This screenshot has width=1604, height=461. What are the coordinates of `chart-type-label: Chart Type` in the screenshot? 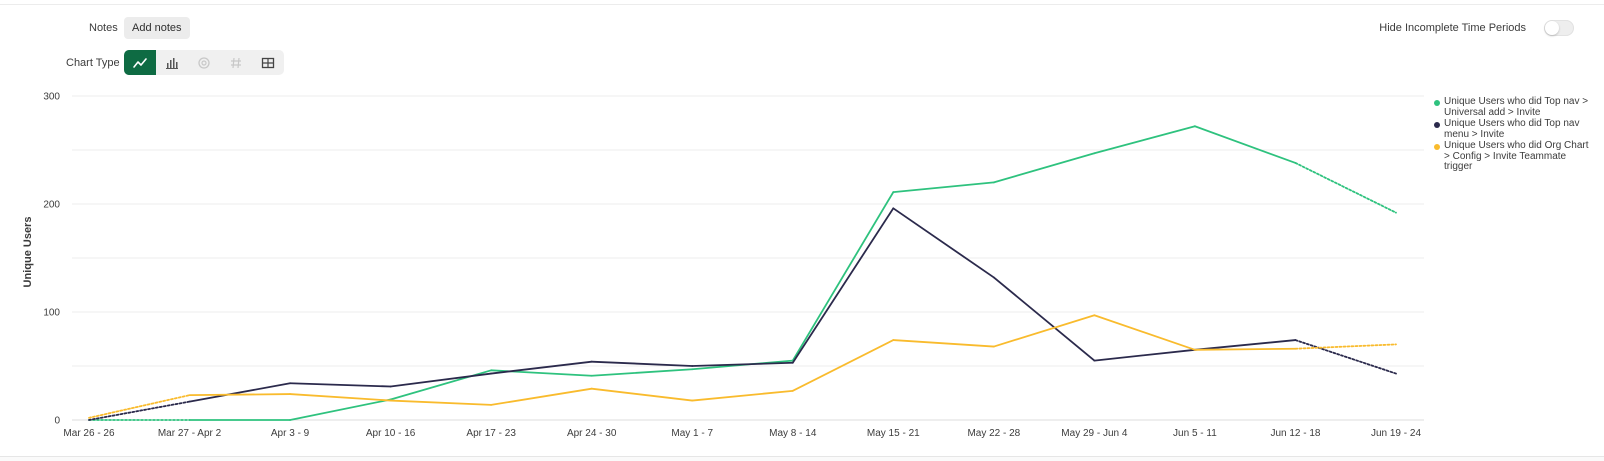 It's located at (93, 63).